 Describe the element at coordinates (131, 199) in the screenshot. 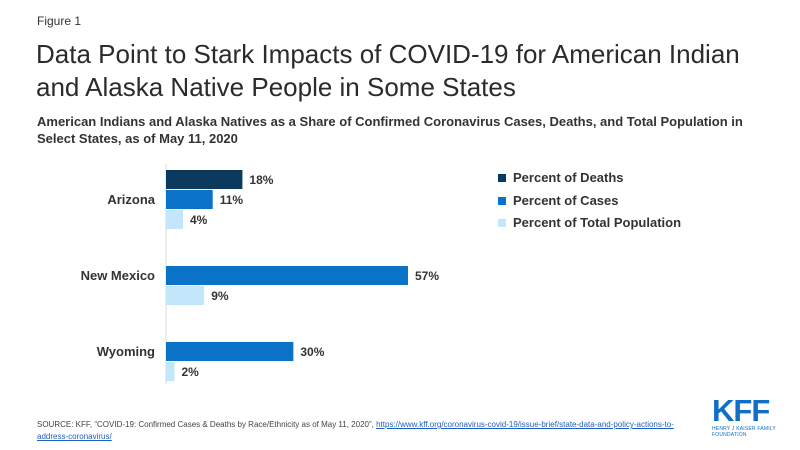

I see `category-label: Arizona` at that location.